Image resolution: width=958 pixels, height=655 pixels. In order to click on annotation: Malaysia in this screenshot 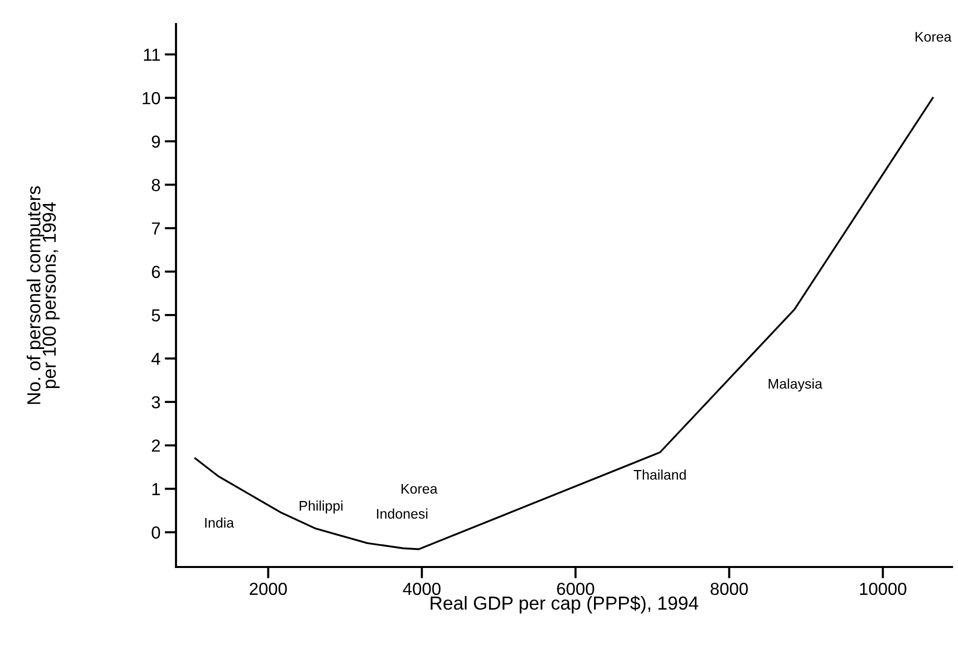, I will do `click(795, 385)`.